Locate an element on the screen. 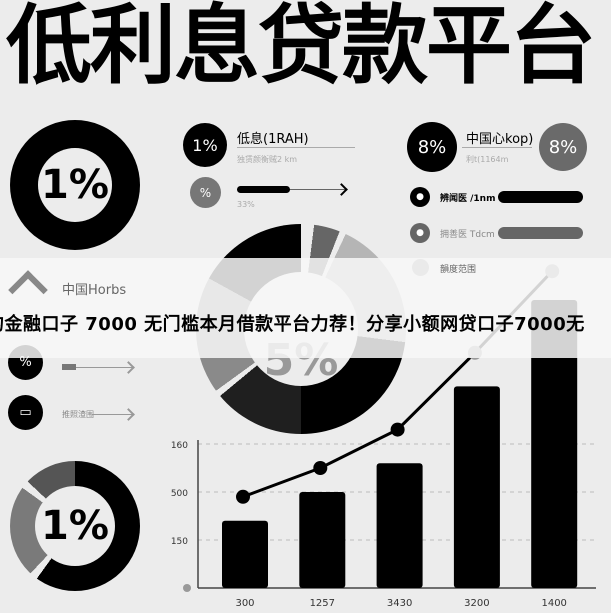  banner-text: 的金融口子 7000 无门槛本月借款平台力荐！分享小额网贷口子7000无 is located at coordinates (292, 324).